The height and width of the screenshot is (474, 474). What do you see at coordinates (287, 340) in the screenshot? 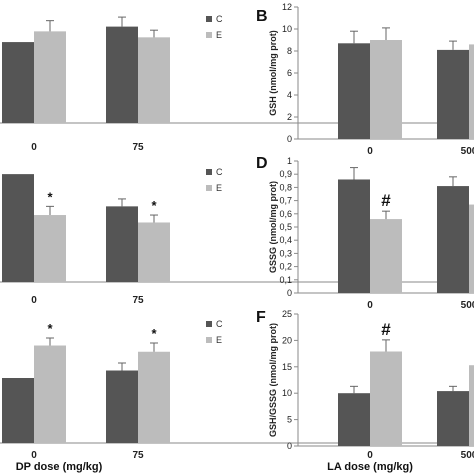
I see `panel-f-y-tick-label: 20` at bounding box center [287, 340].